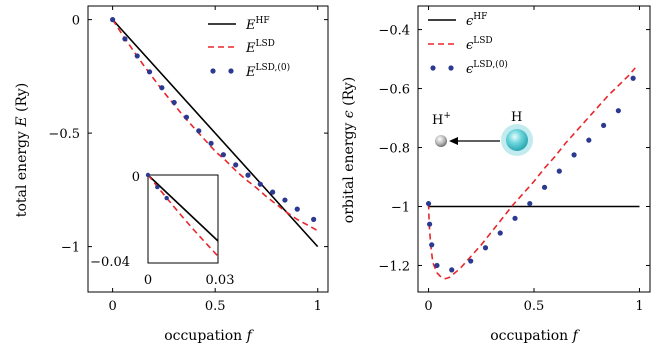  I want to click on right-legend: ϵHF ϵLSD ϵLSD,(0), so click(468, 44).